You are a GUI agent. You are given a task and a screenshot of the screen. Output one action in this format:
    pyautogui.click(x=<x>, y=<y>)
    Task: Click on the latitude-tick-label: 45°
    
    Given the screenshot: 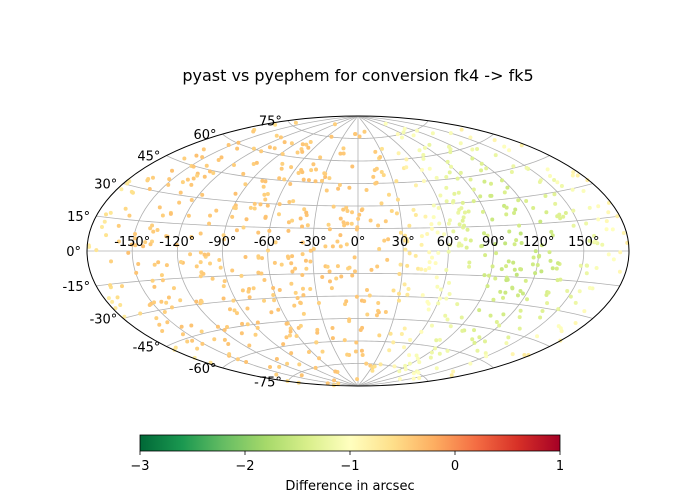 What is the action you would take?
    pyautogui.click(x=148, y=157)
    